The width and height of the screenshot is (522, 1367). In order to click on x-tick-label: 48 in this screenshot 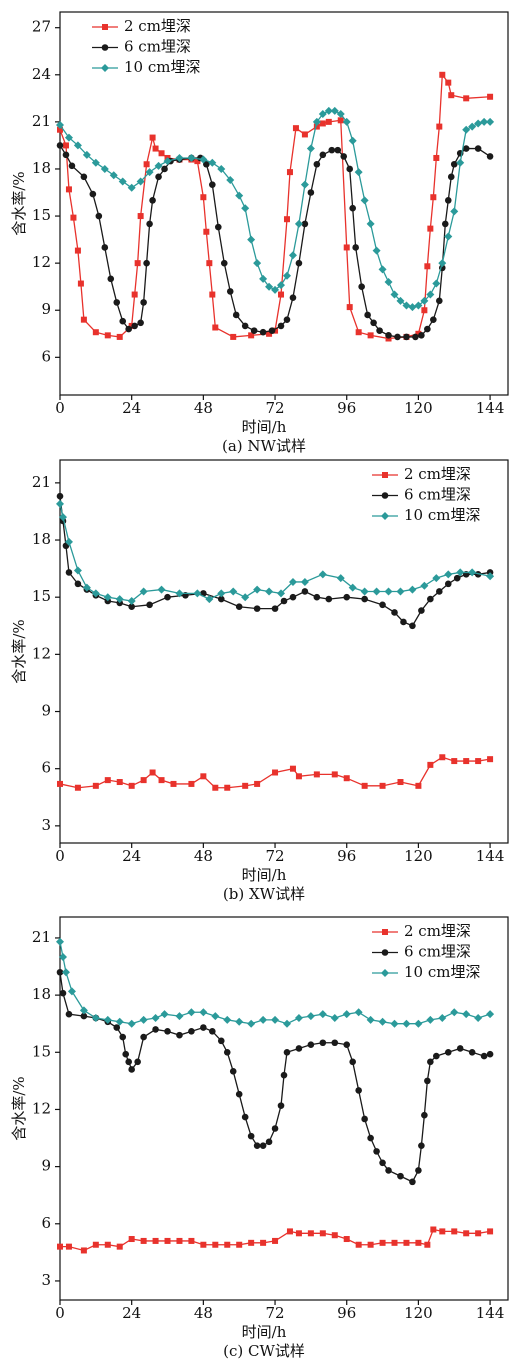, I will do `click(203, 1313)`.